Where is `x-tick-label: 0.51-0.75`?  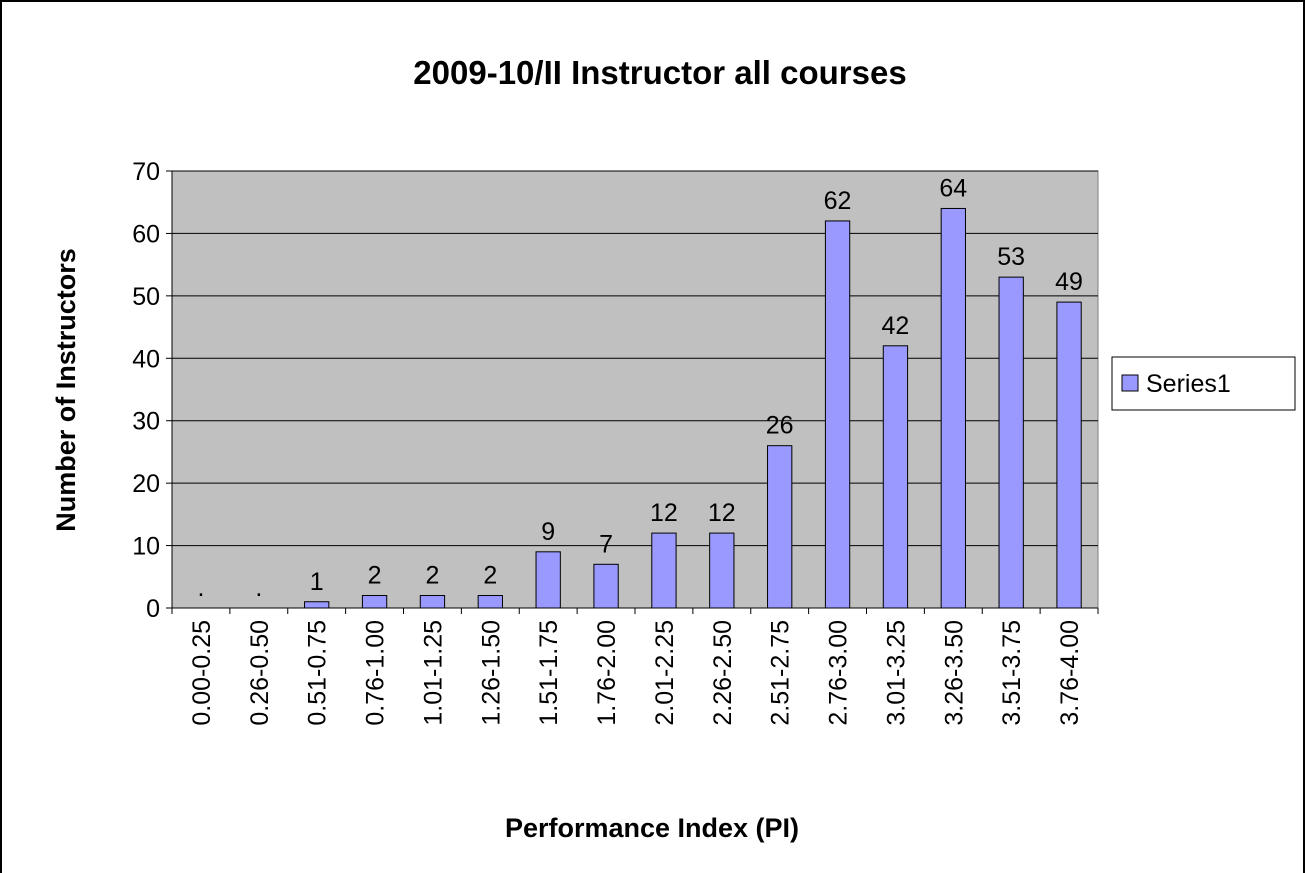
x-tick-label: 0.51-0.75 is located at coordinates (318, 673).